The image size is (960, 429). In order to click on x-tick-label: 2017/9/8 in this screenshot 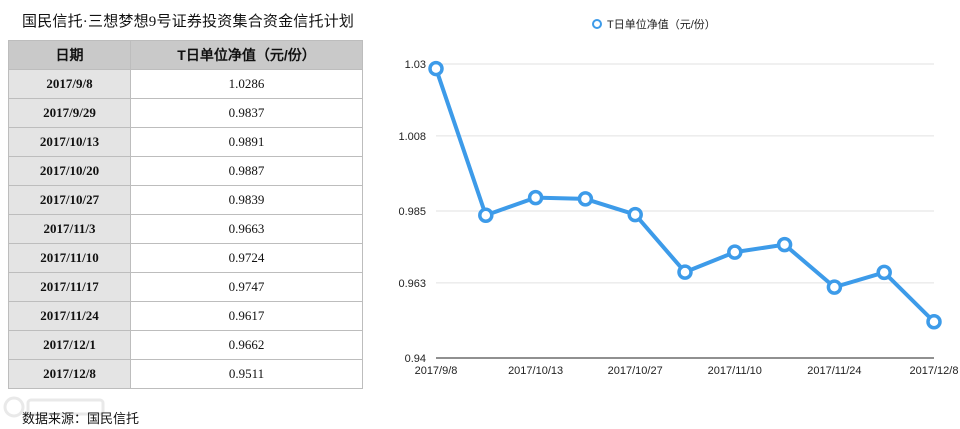, I will do `click(436, 371)`.